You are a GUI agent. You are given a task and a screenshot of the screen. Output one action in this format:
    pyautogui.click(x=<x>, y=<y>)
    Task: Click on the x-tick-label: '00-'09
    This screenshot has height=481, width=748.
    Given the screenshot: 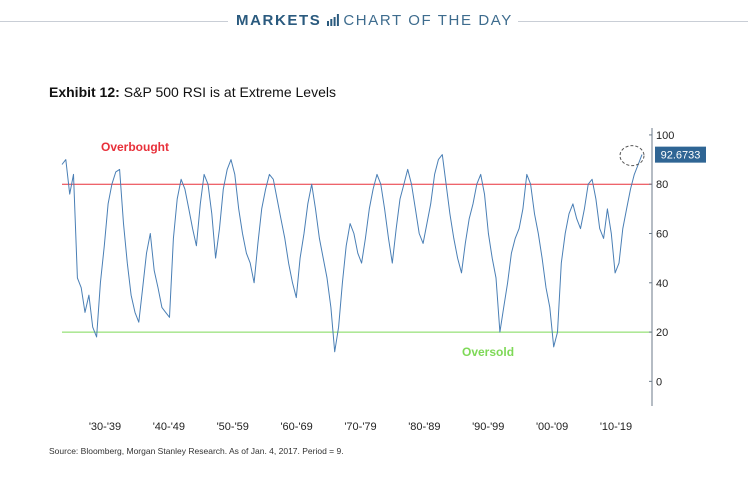 What is the action you would take?
    pyautogui.click(x=552, y=427)
    